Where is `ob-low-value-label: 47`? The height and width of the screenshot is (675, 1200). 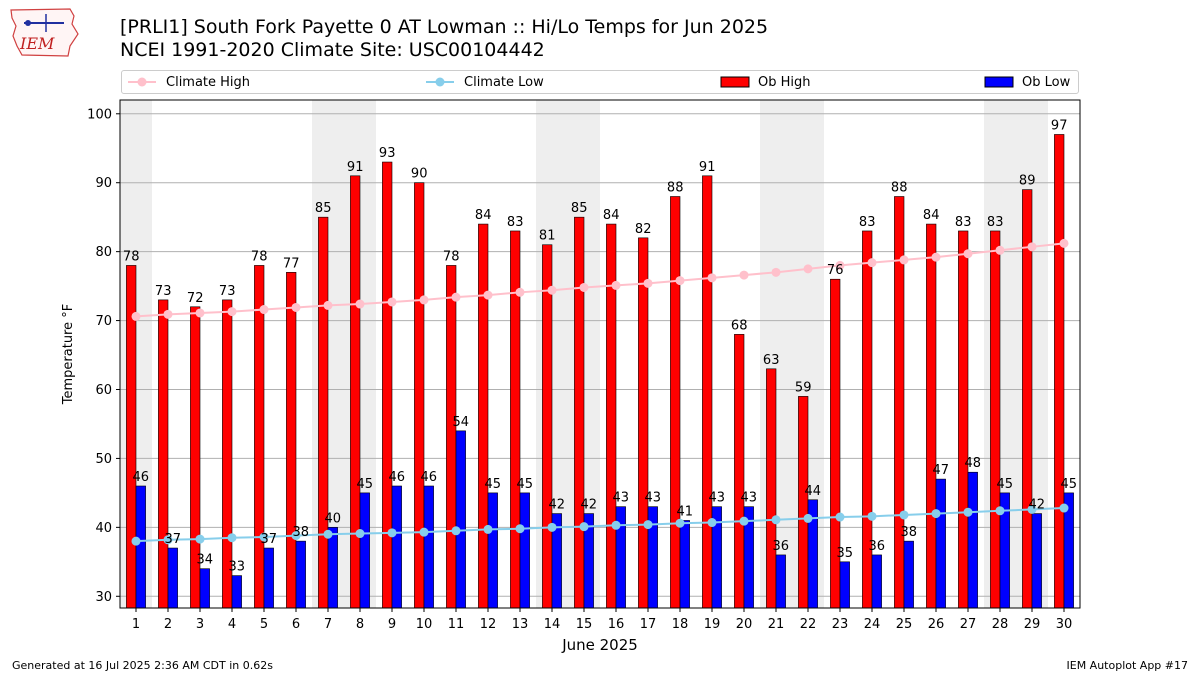 ob-low-value-label: 47 is located at coordinates (941, 470).